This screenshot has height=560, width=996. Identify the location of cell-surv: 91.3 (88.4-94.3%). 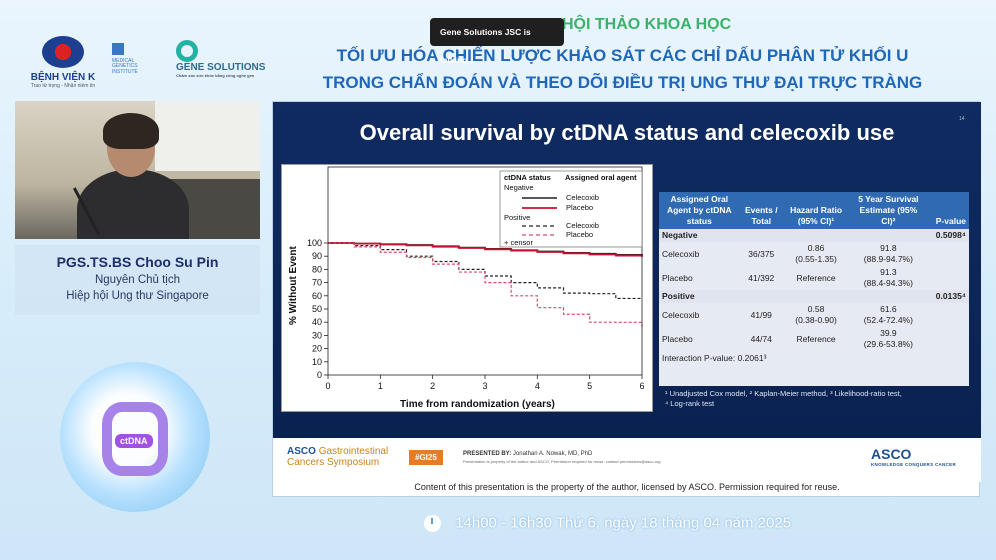
(888, 278).